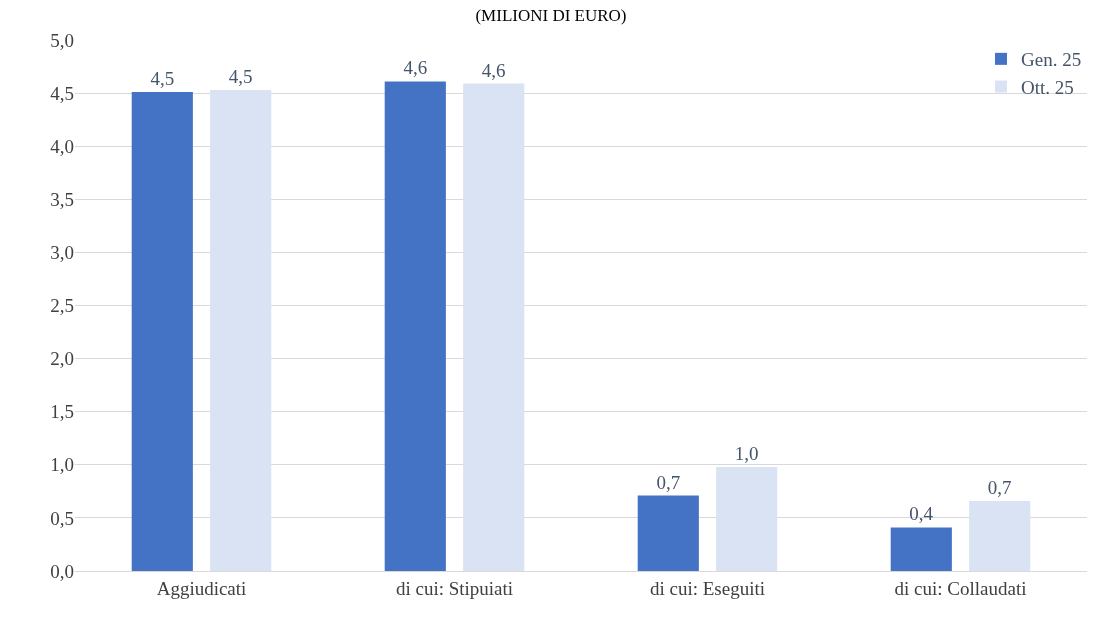  Describe the element at coordinates (1051, 60) in the screenshot. I see `legend-label: Gen. 25` at that location.